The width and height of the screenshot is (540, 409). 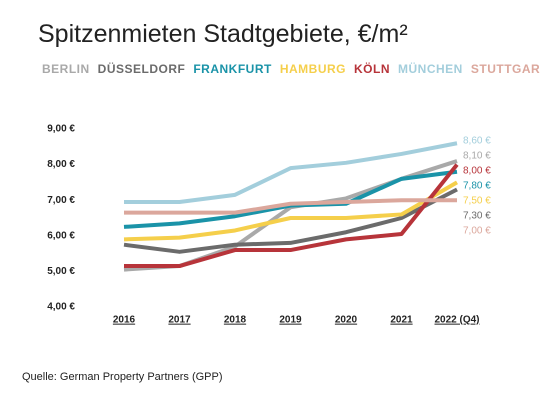 I want to click on value-label: 7,00 €, so click(x=477, y=231).